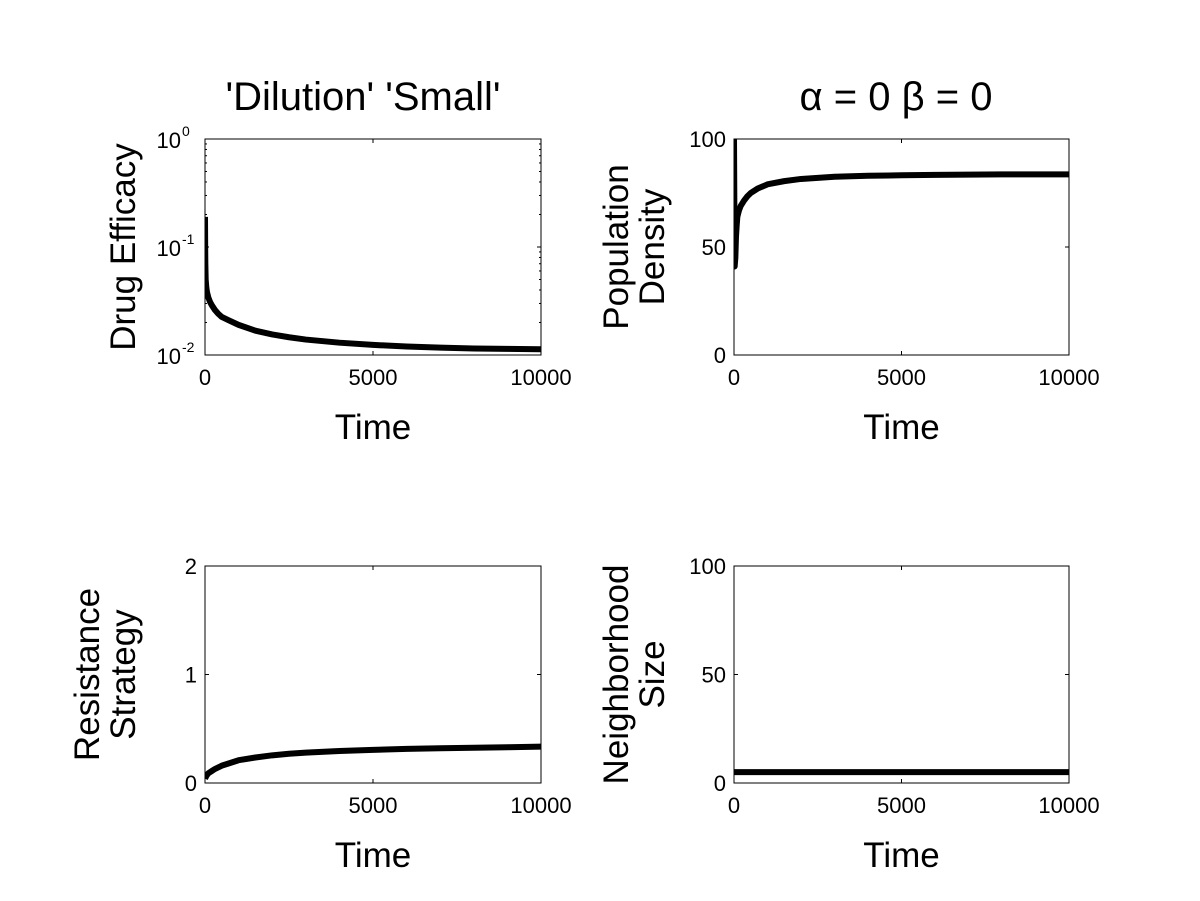 Image resolution: width=1200 pixels, height=901 pixels. Describe the element at coordinates (896, 97) in the screenshot. I see `right-column-title: α = 0 β = 0` at that location.